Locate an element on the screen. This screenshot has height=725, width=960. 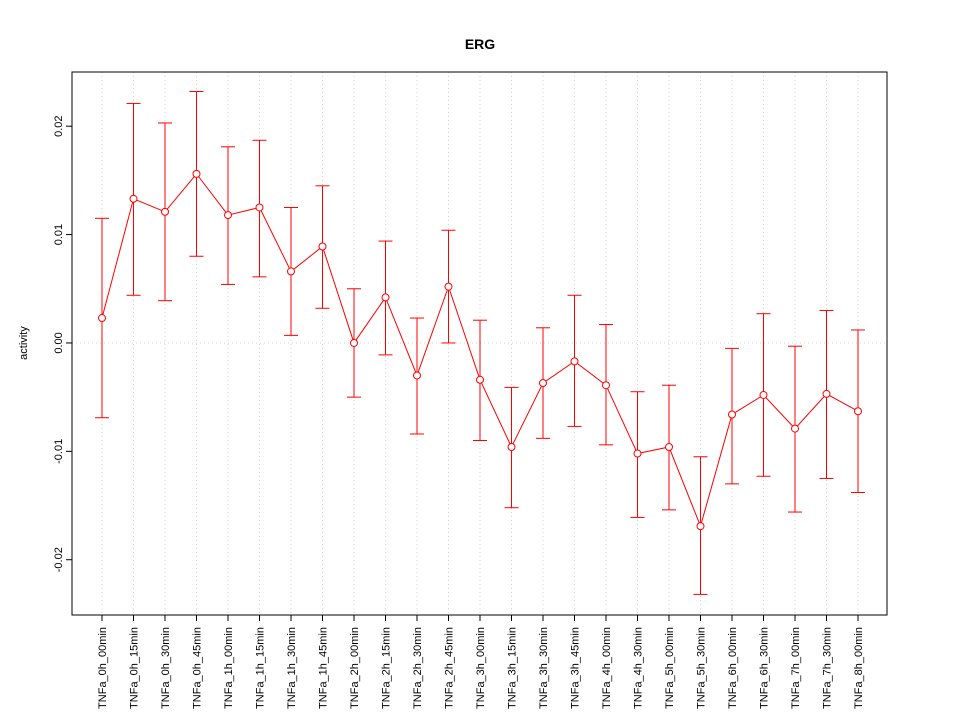
x-tick-label: TNFa_1h_15min is located at coordinates (261, 668).